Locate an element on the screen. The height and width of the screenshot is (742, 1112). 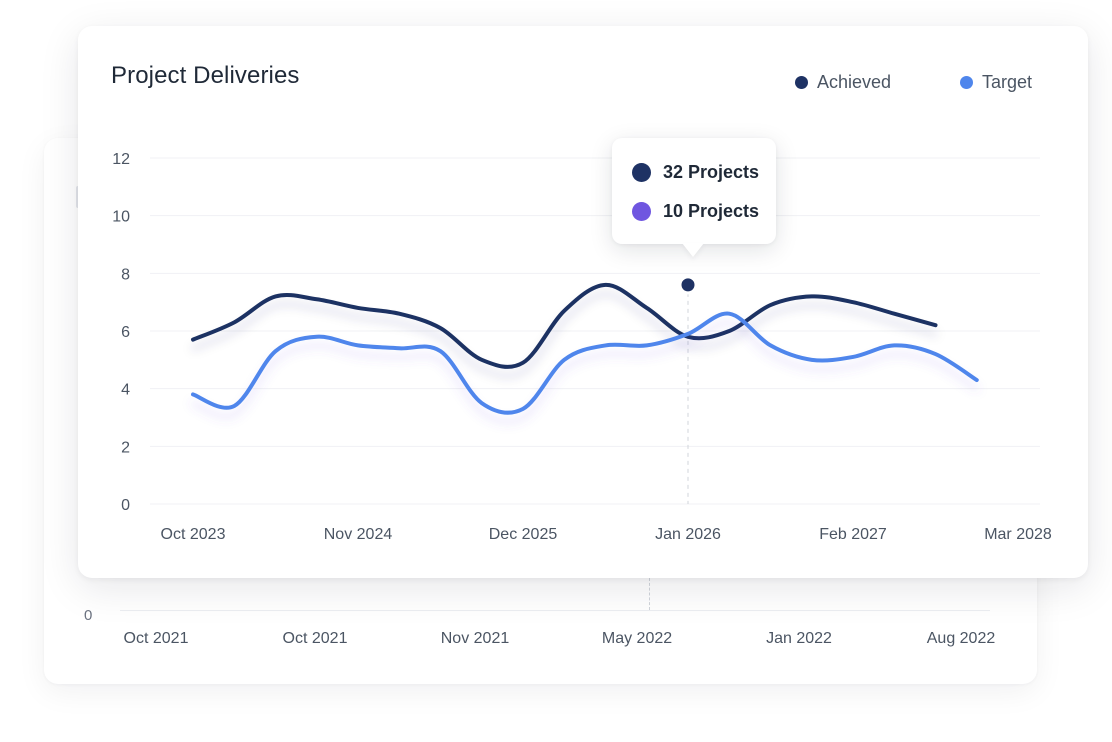
y-tick-label: 12 is located at coordinates (121, 159).